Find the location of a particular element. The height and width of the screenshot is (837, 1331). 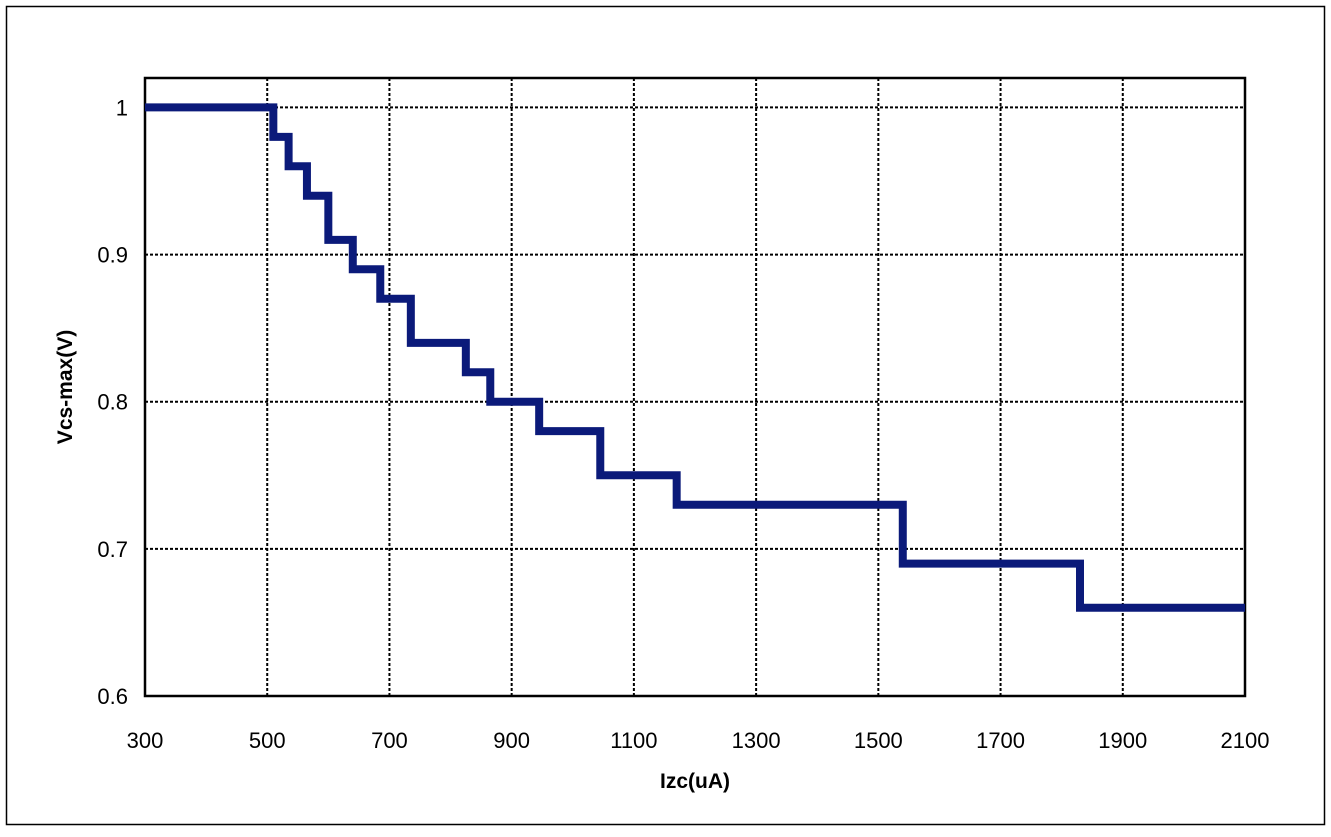

y-tick-label: 0.6 is located at coordinates (112, 696).